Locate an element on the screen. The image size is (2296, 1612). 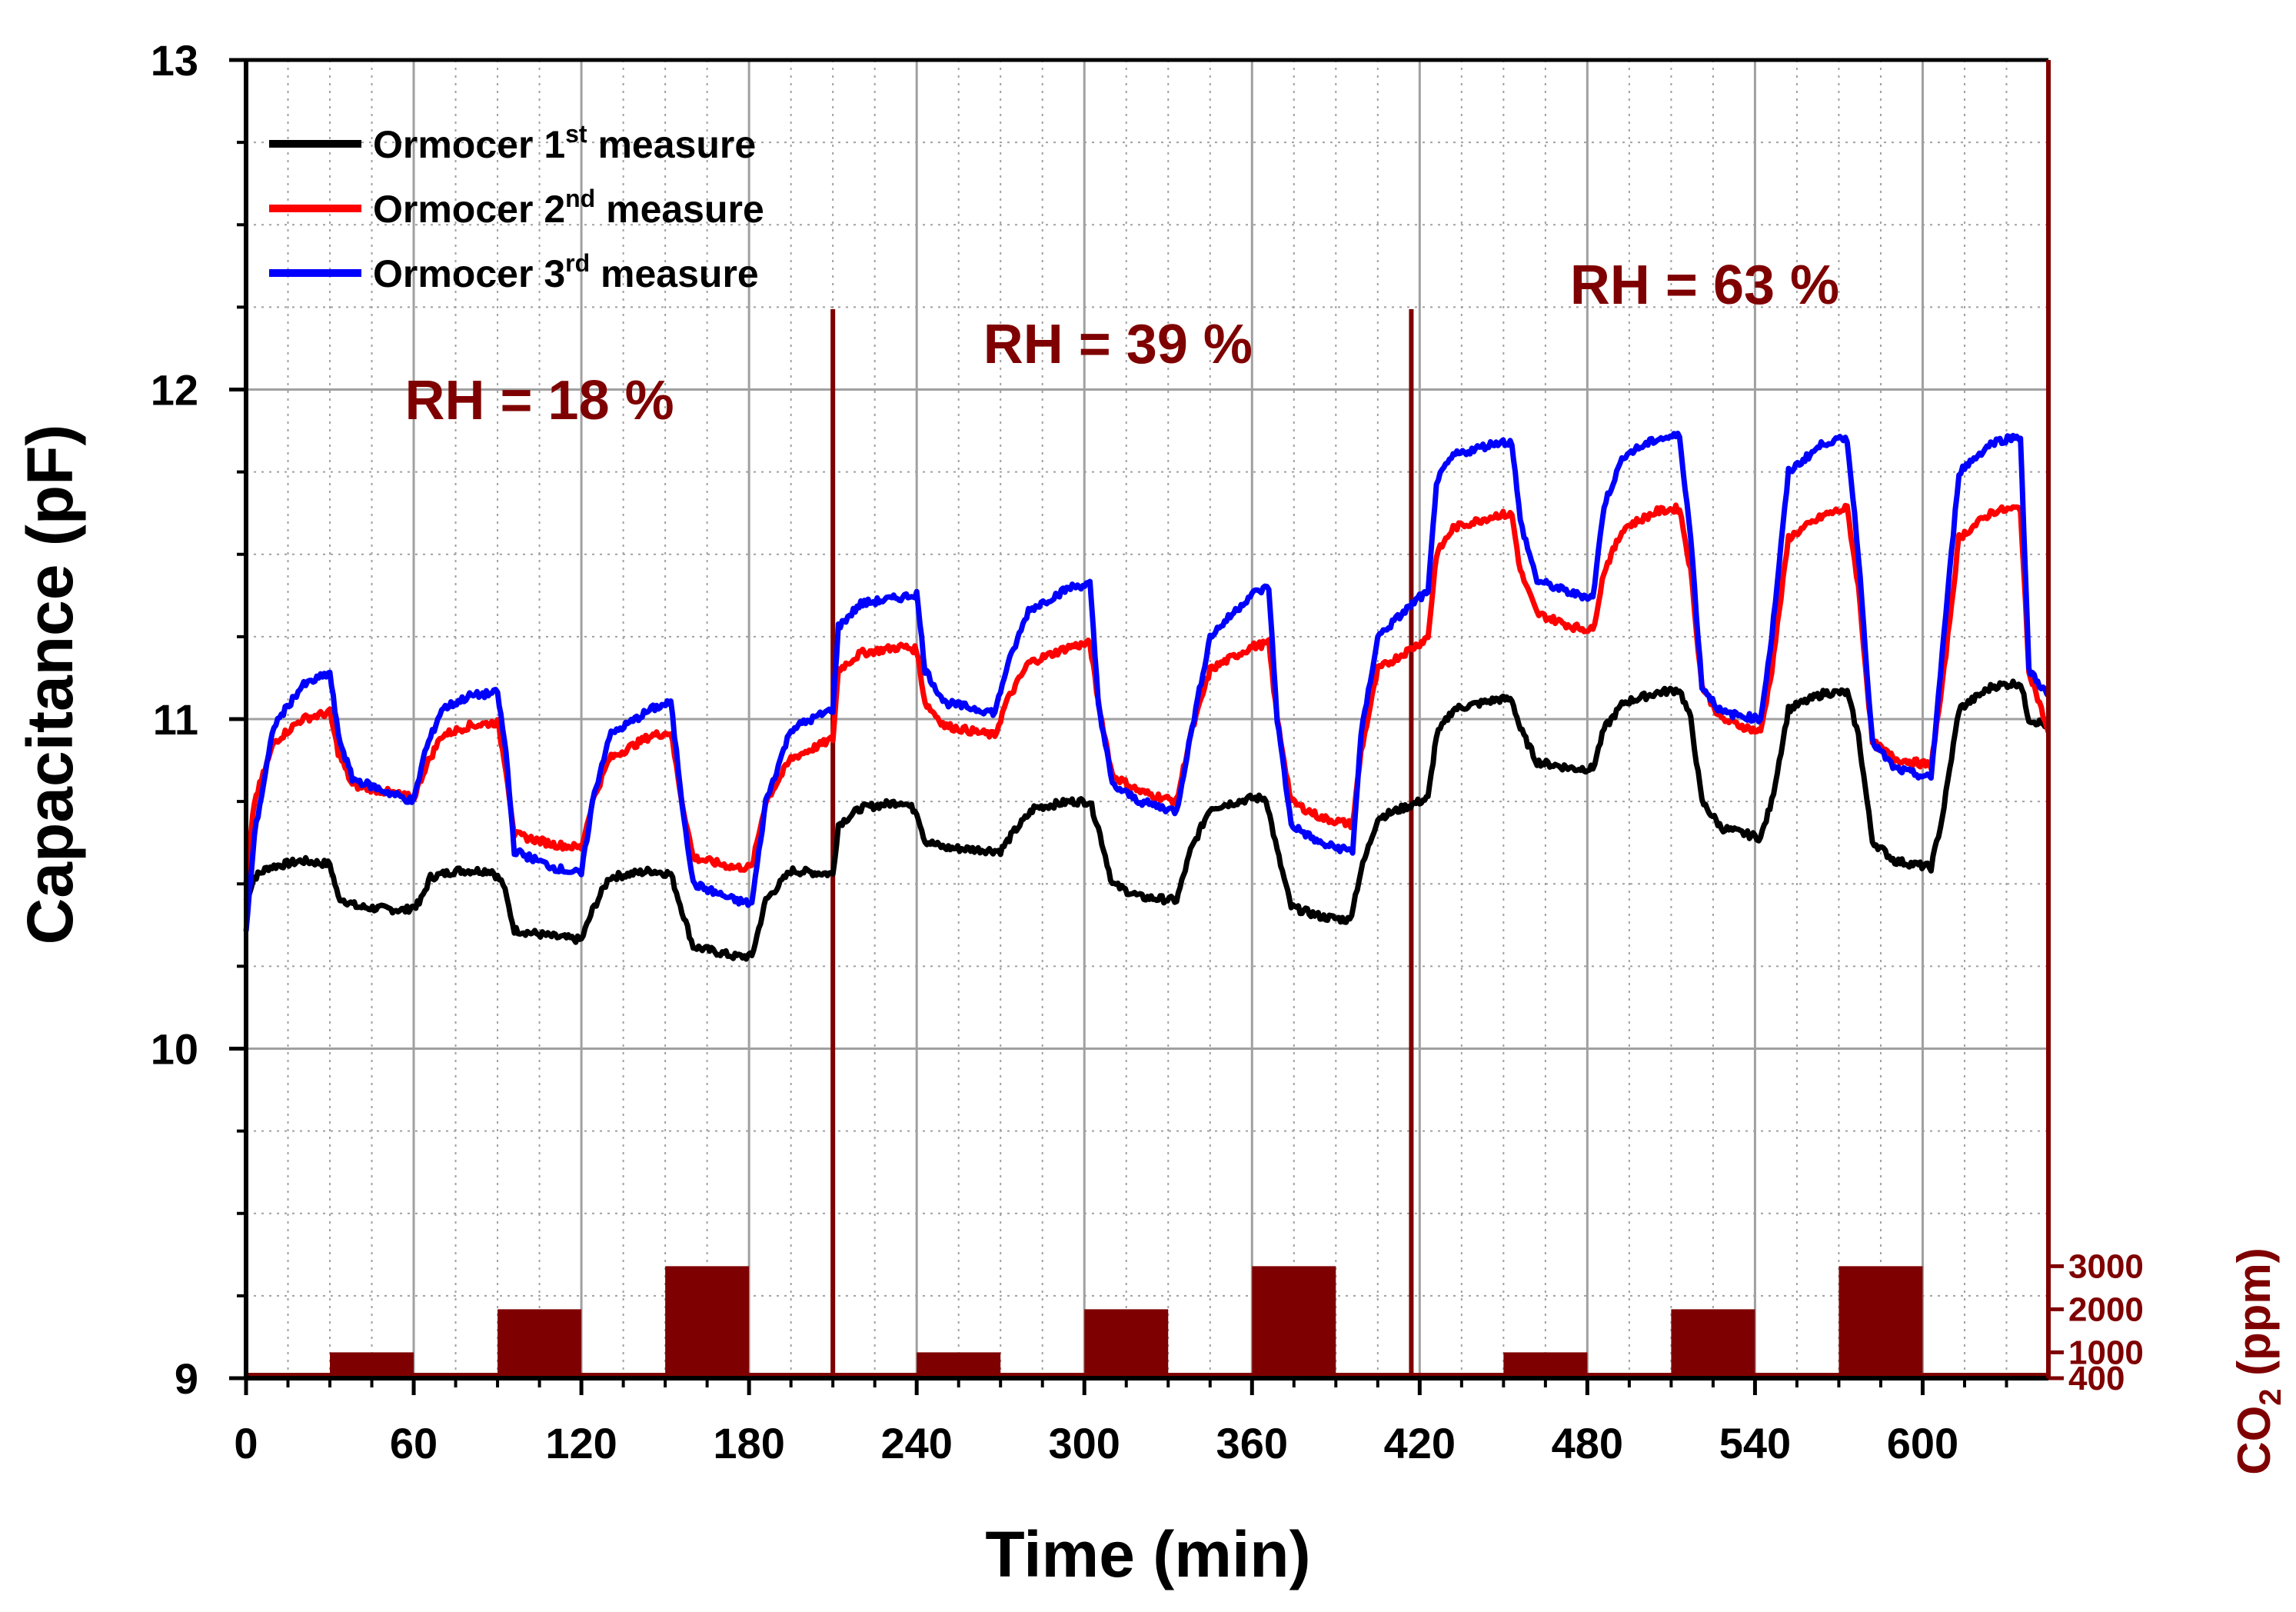
legend-label-series-1-main: Ormocer 1 is located at coordinates (469, 144).